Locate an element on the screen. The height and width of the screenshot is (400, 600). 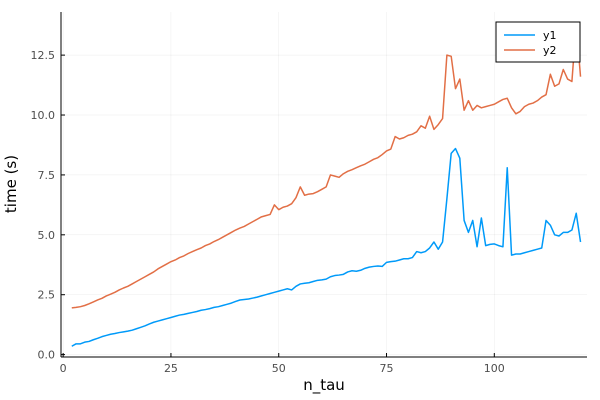
legend-label-y2: y2 is located at coordinates (550, 50).